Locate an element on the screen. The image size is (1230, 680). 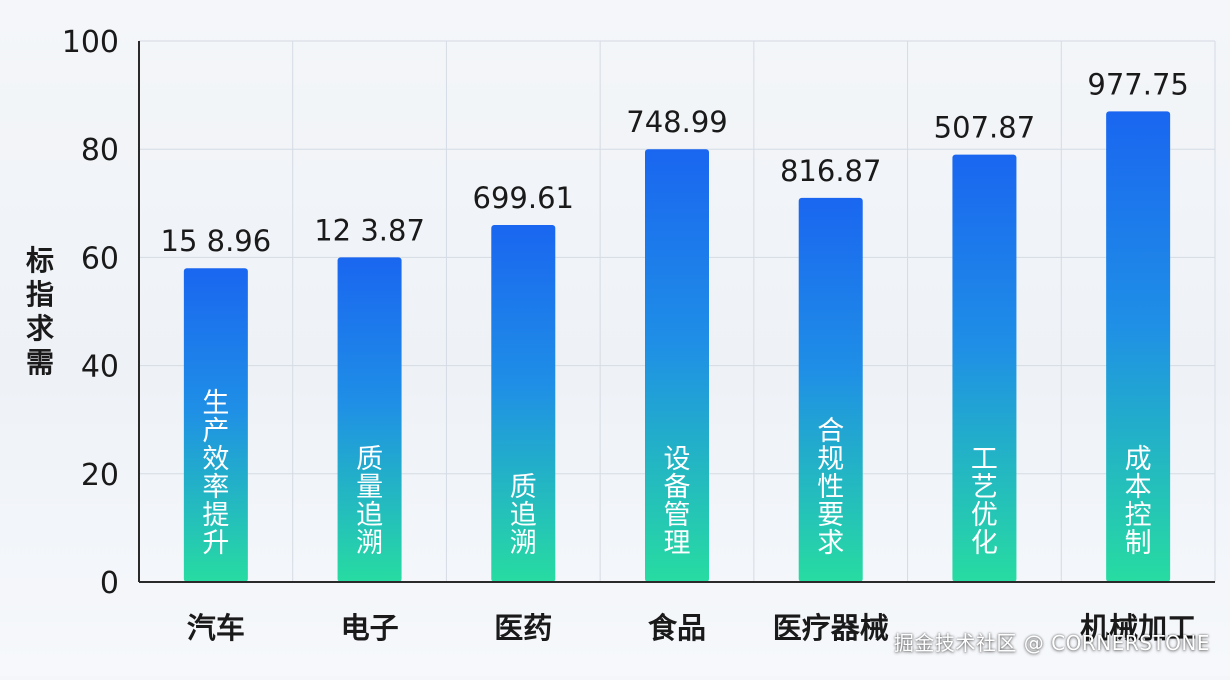
data-label: 977.75 is located at coordinates (1137, 84).